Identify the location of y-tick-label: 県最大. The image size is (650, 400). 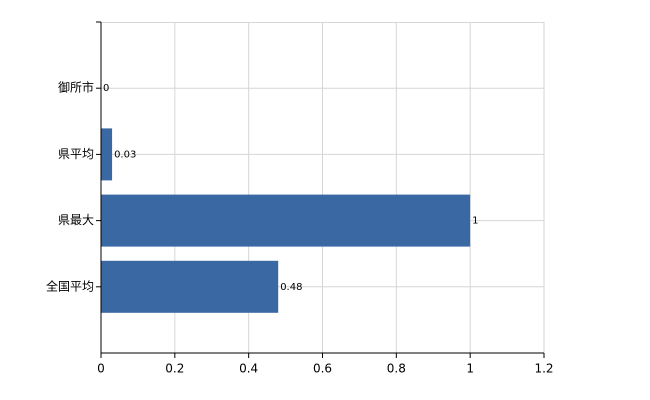
(76, 220).